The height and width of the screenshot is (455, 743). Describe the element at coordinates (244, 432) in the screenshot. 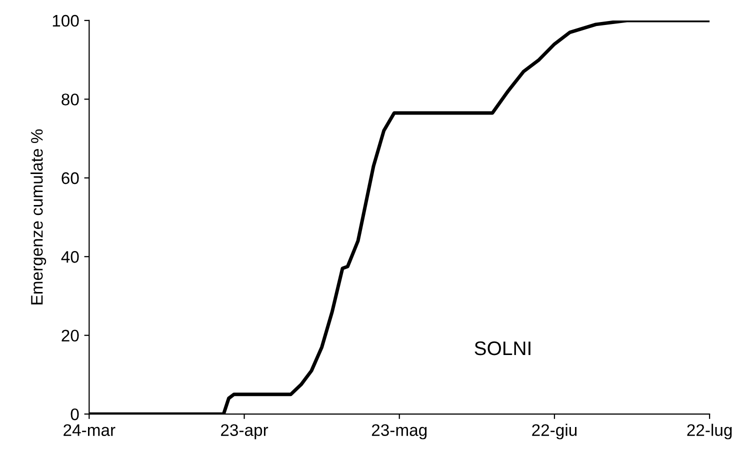

I see `x-tick-label: 23-apr` at that location.